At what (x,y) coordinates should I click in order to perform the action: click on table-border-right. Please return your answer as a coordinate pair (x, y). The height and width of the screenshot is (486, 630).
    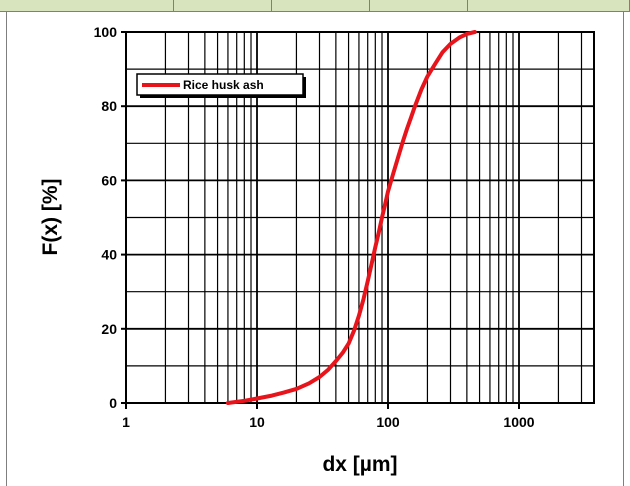
    Looking at the image, I should click on (623, 249).